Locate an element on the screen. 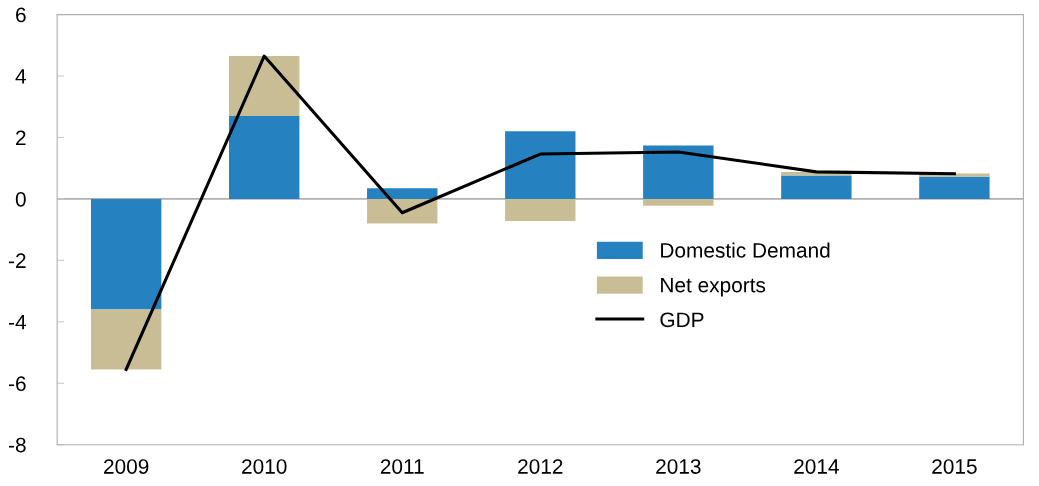 Image resolution: width=1039 pixels, height=486 pixels. legend-label: GDP is located at coordinates (682, 320).